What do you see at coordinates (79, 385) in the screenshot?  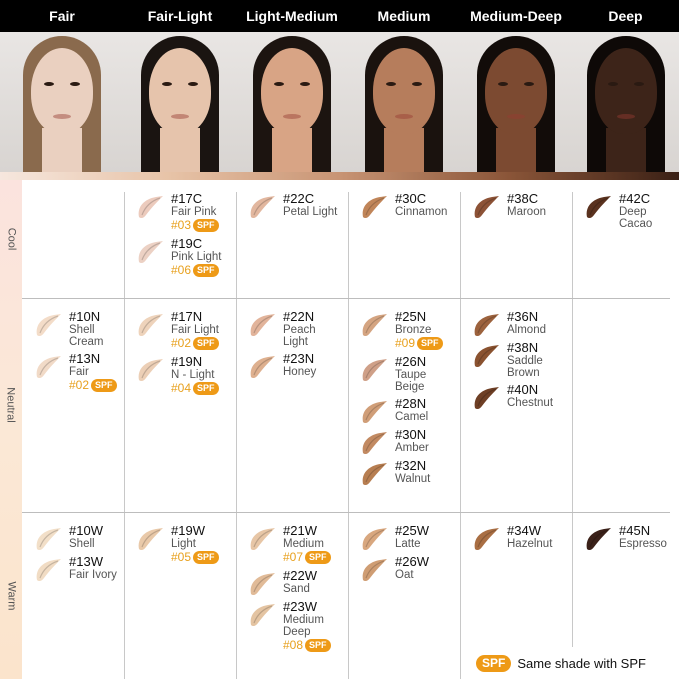 I see `spf-code: #02` at bounding box center [79, 385].